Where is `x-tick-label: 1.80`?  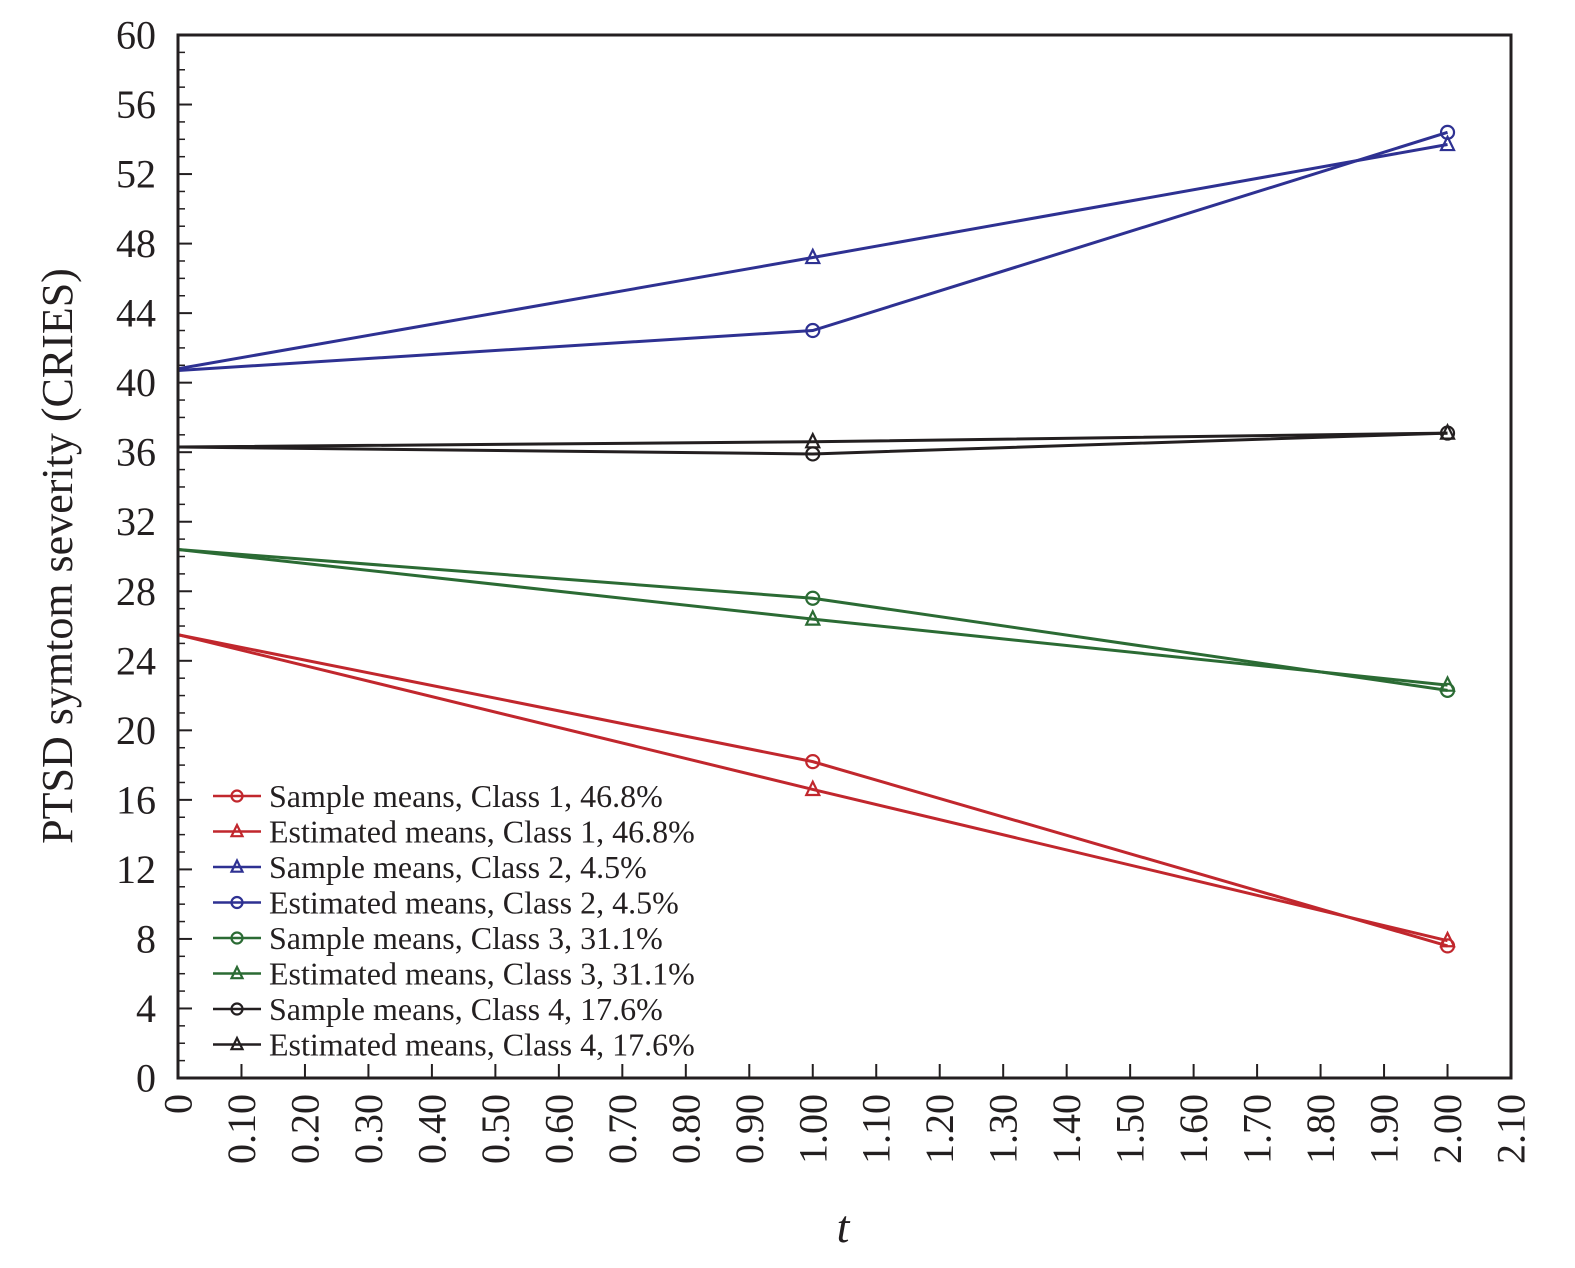 x-tick-label: 1.80 is located at coordinates (1320, 1129).